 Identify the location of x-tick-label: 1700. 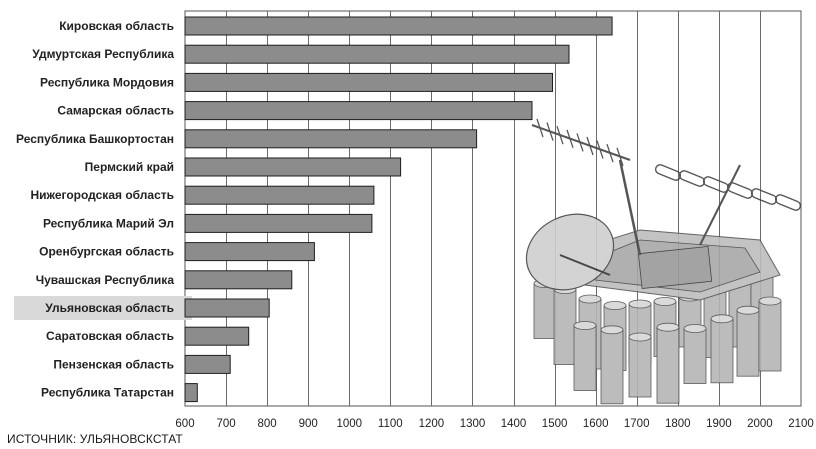
(637, 424).